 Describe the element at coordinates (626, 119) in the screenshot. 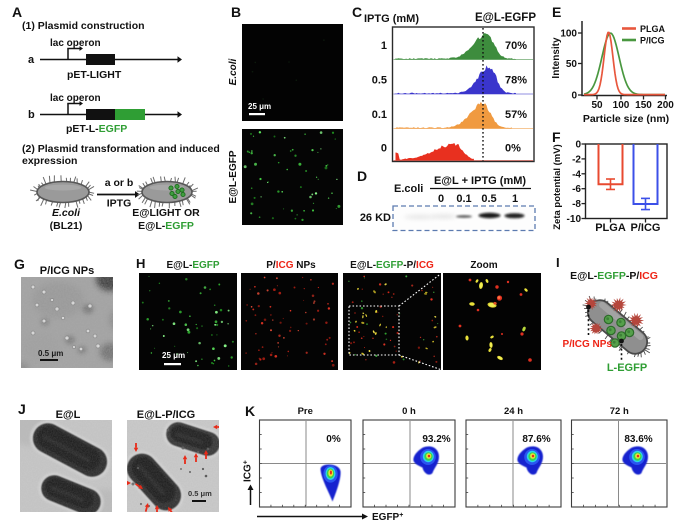

I see `svg-text: Particle size (nm)` at that location.